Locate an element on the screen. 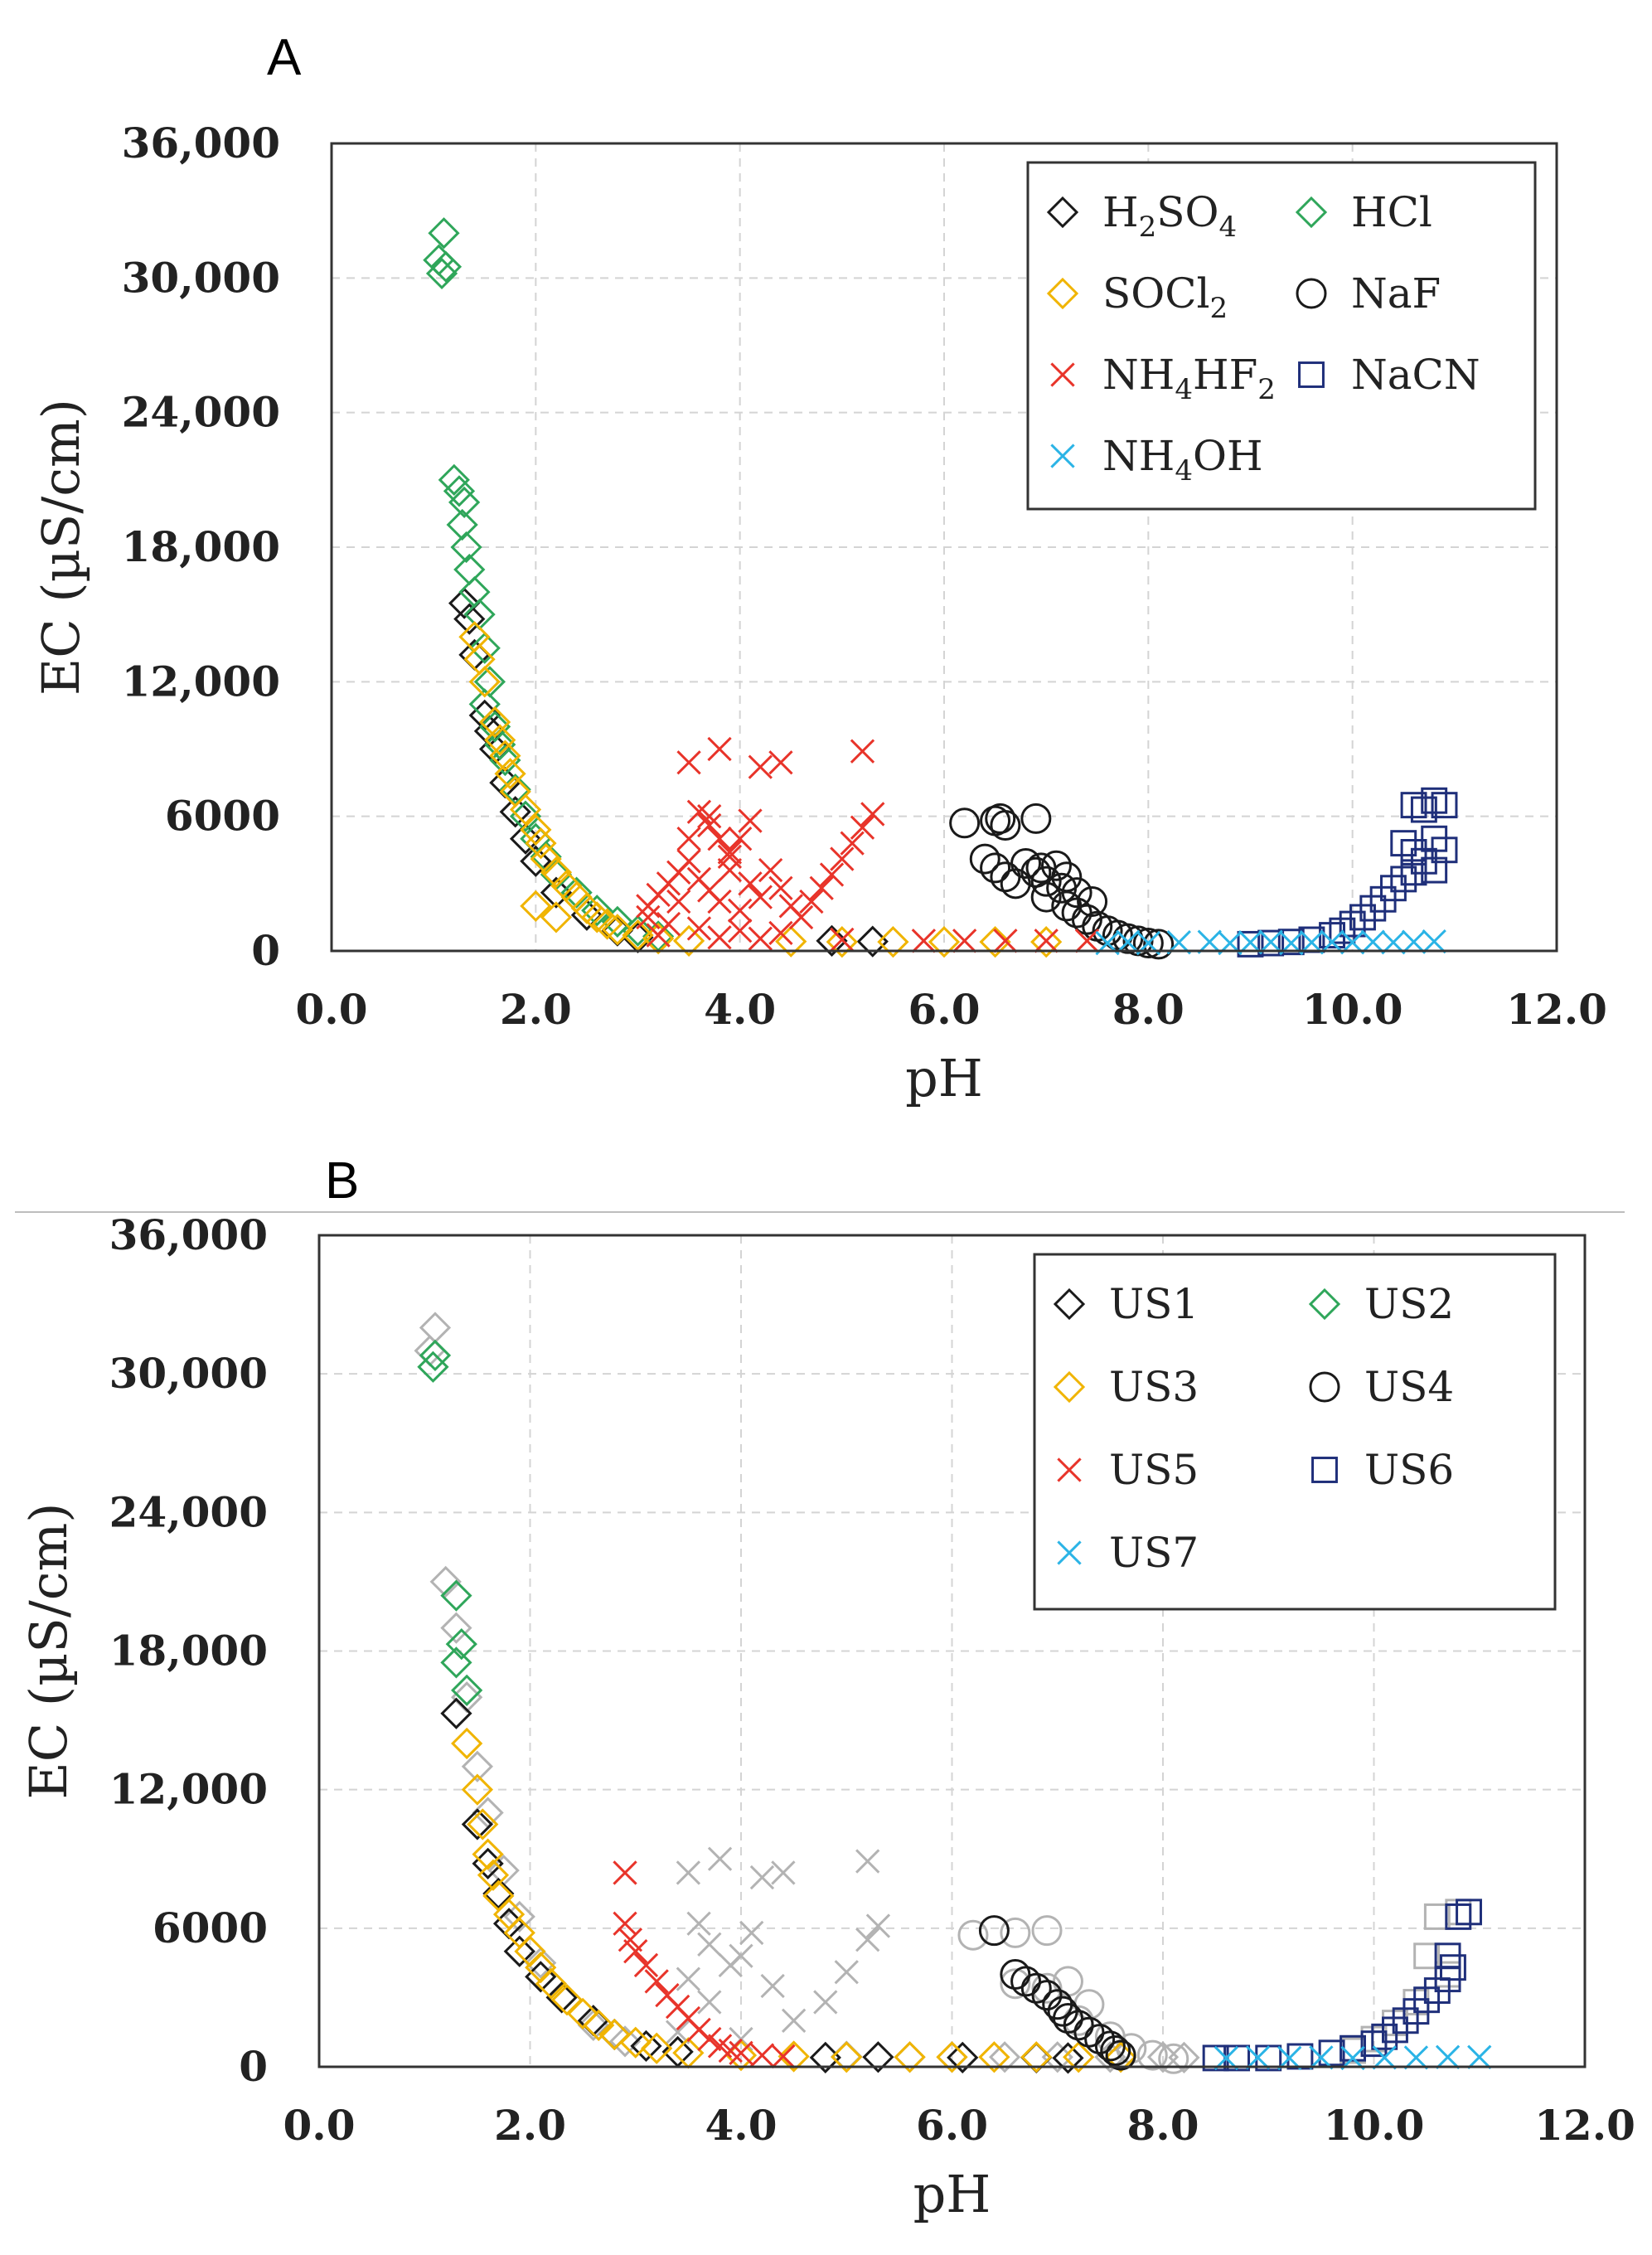 Image resolution: width=1652 pixels, height=2255 pixels. panel-label-b: B is located at coordinates (342, 1181).